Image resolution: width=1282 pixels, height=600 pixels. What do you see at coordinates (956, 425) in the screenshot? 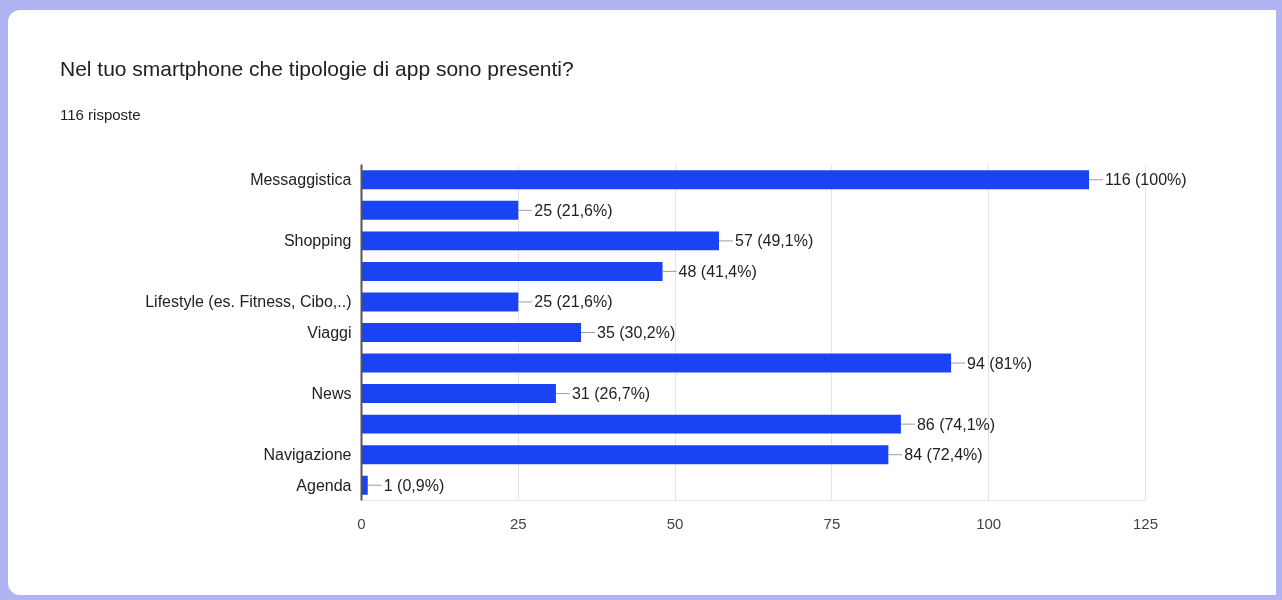
I see `data-label: 86 (74,1%)` at bounding box center [956, 425].